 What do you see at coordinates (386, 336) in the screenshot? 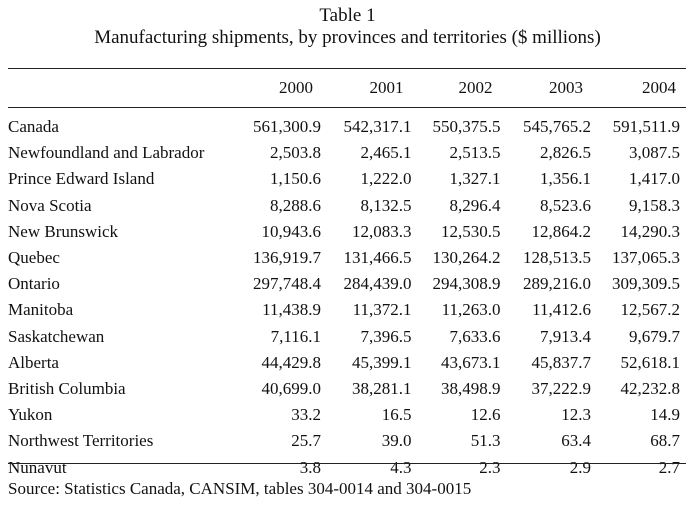
I see `value-cell: 7,396.5` at bounding box center [386, 336].